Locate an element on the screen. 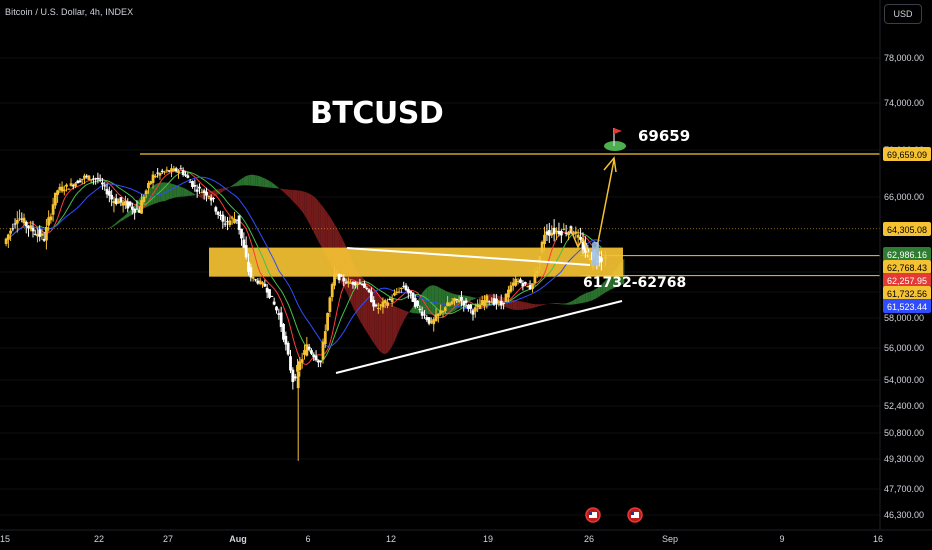 The image size is (932, 550). projection-line is located at coordinates (592, 215).